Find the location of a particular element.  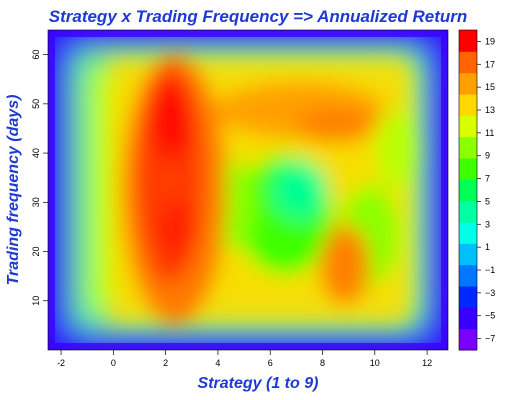

color-legend-label: 7 is located at coordinates (487, 179).